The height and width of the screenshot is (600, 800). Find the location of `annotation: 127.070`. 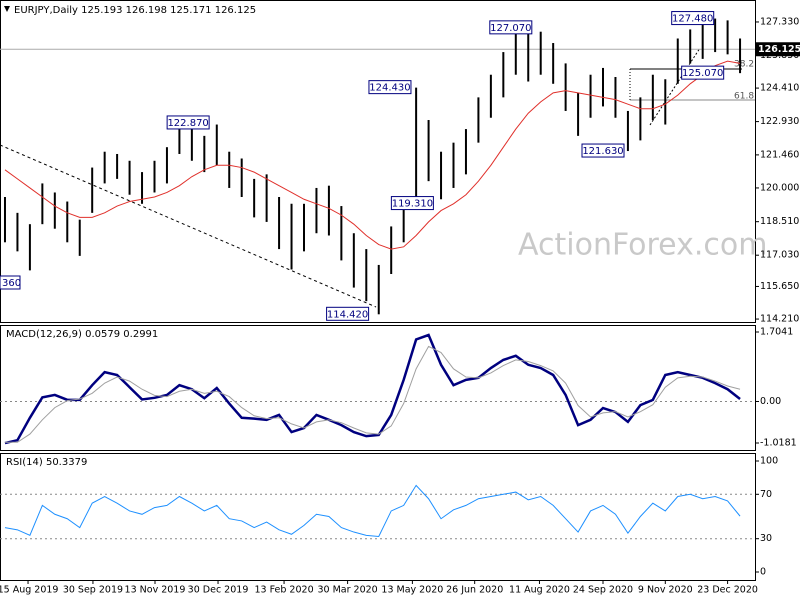

annotation: 127.070 is located at coordinates (510, 28).